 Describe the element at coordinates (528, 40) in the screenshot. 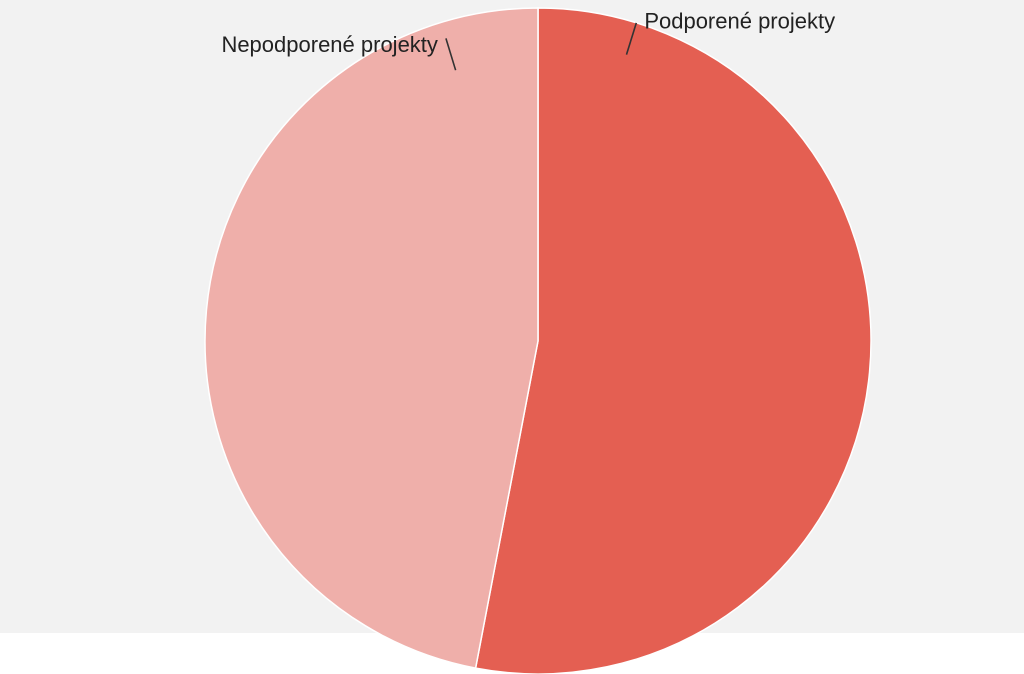

I see `labels-group: Podporené projekty Nepodporené projekty` at that location.